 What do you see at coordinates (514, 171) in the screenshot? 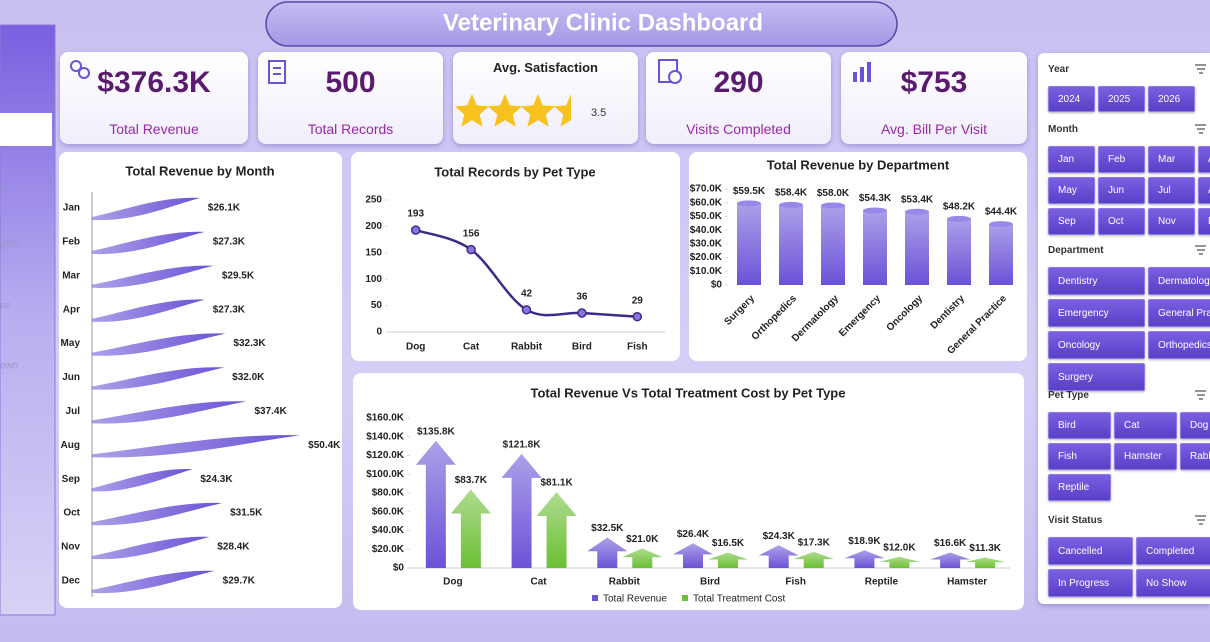
I see `chart-title: Total Records by Pet Type` at bounding box center [514, 171].